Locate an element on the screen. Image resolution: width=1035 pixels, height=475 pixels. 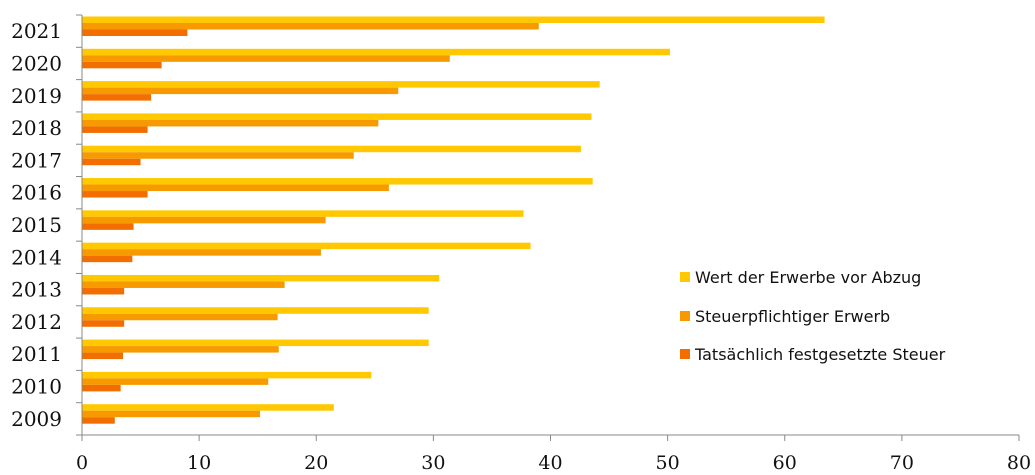
legend-label: Tatsächlich festgesetzte Steuer is located at coordinates (820, 354).